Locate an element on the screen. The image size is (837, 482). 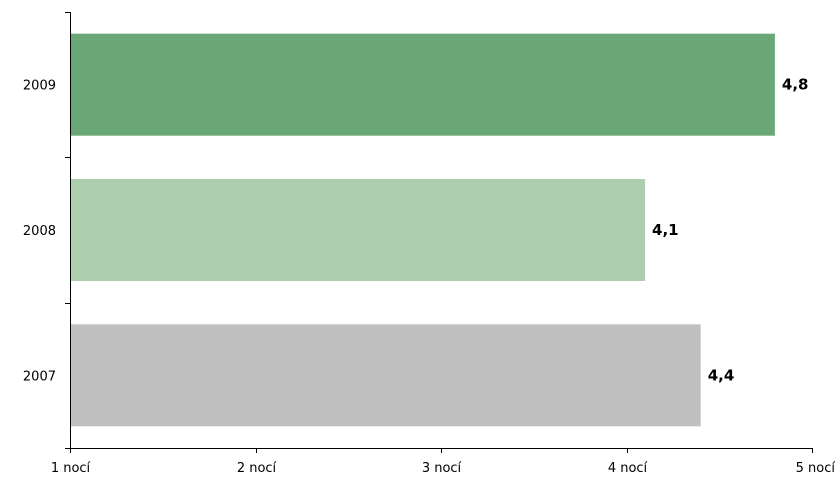
value-label-2008: 4,1 is located at coordinates (665, 230).